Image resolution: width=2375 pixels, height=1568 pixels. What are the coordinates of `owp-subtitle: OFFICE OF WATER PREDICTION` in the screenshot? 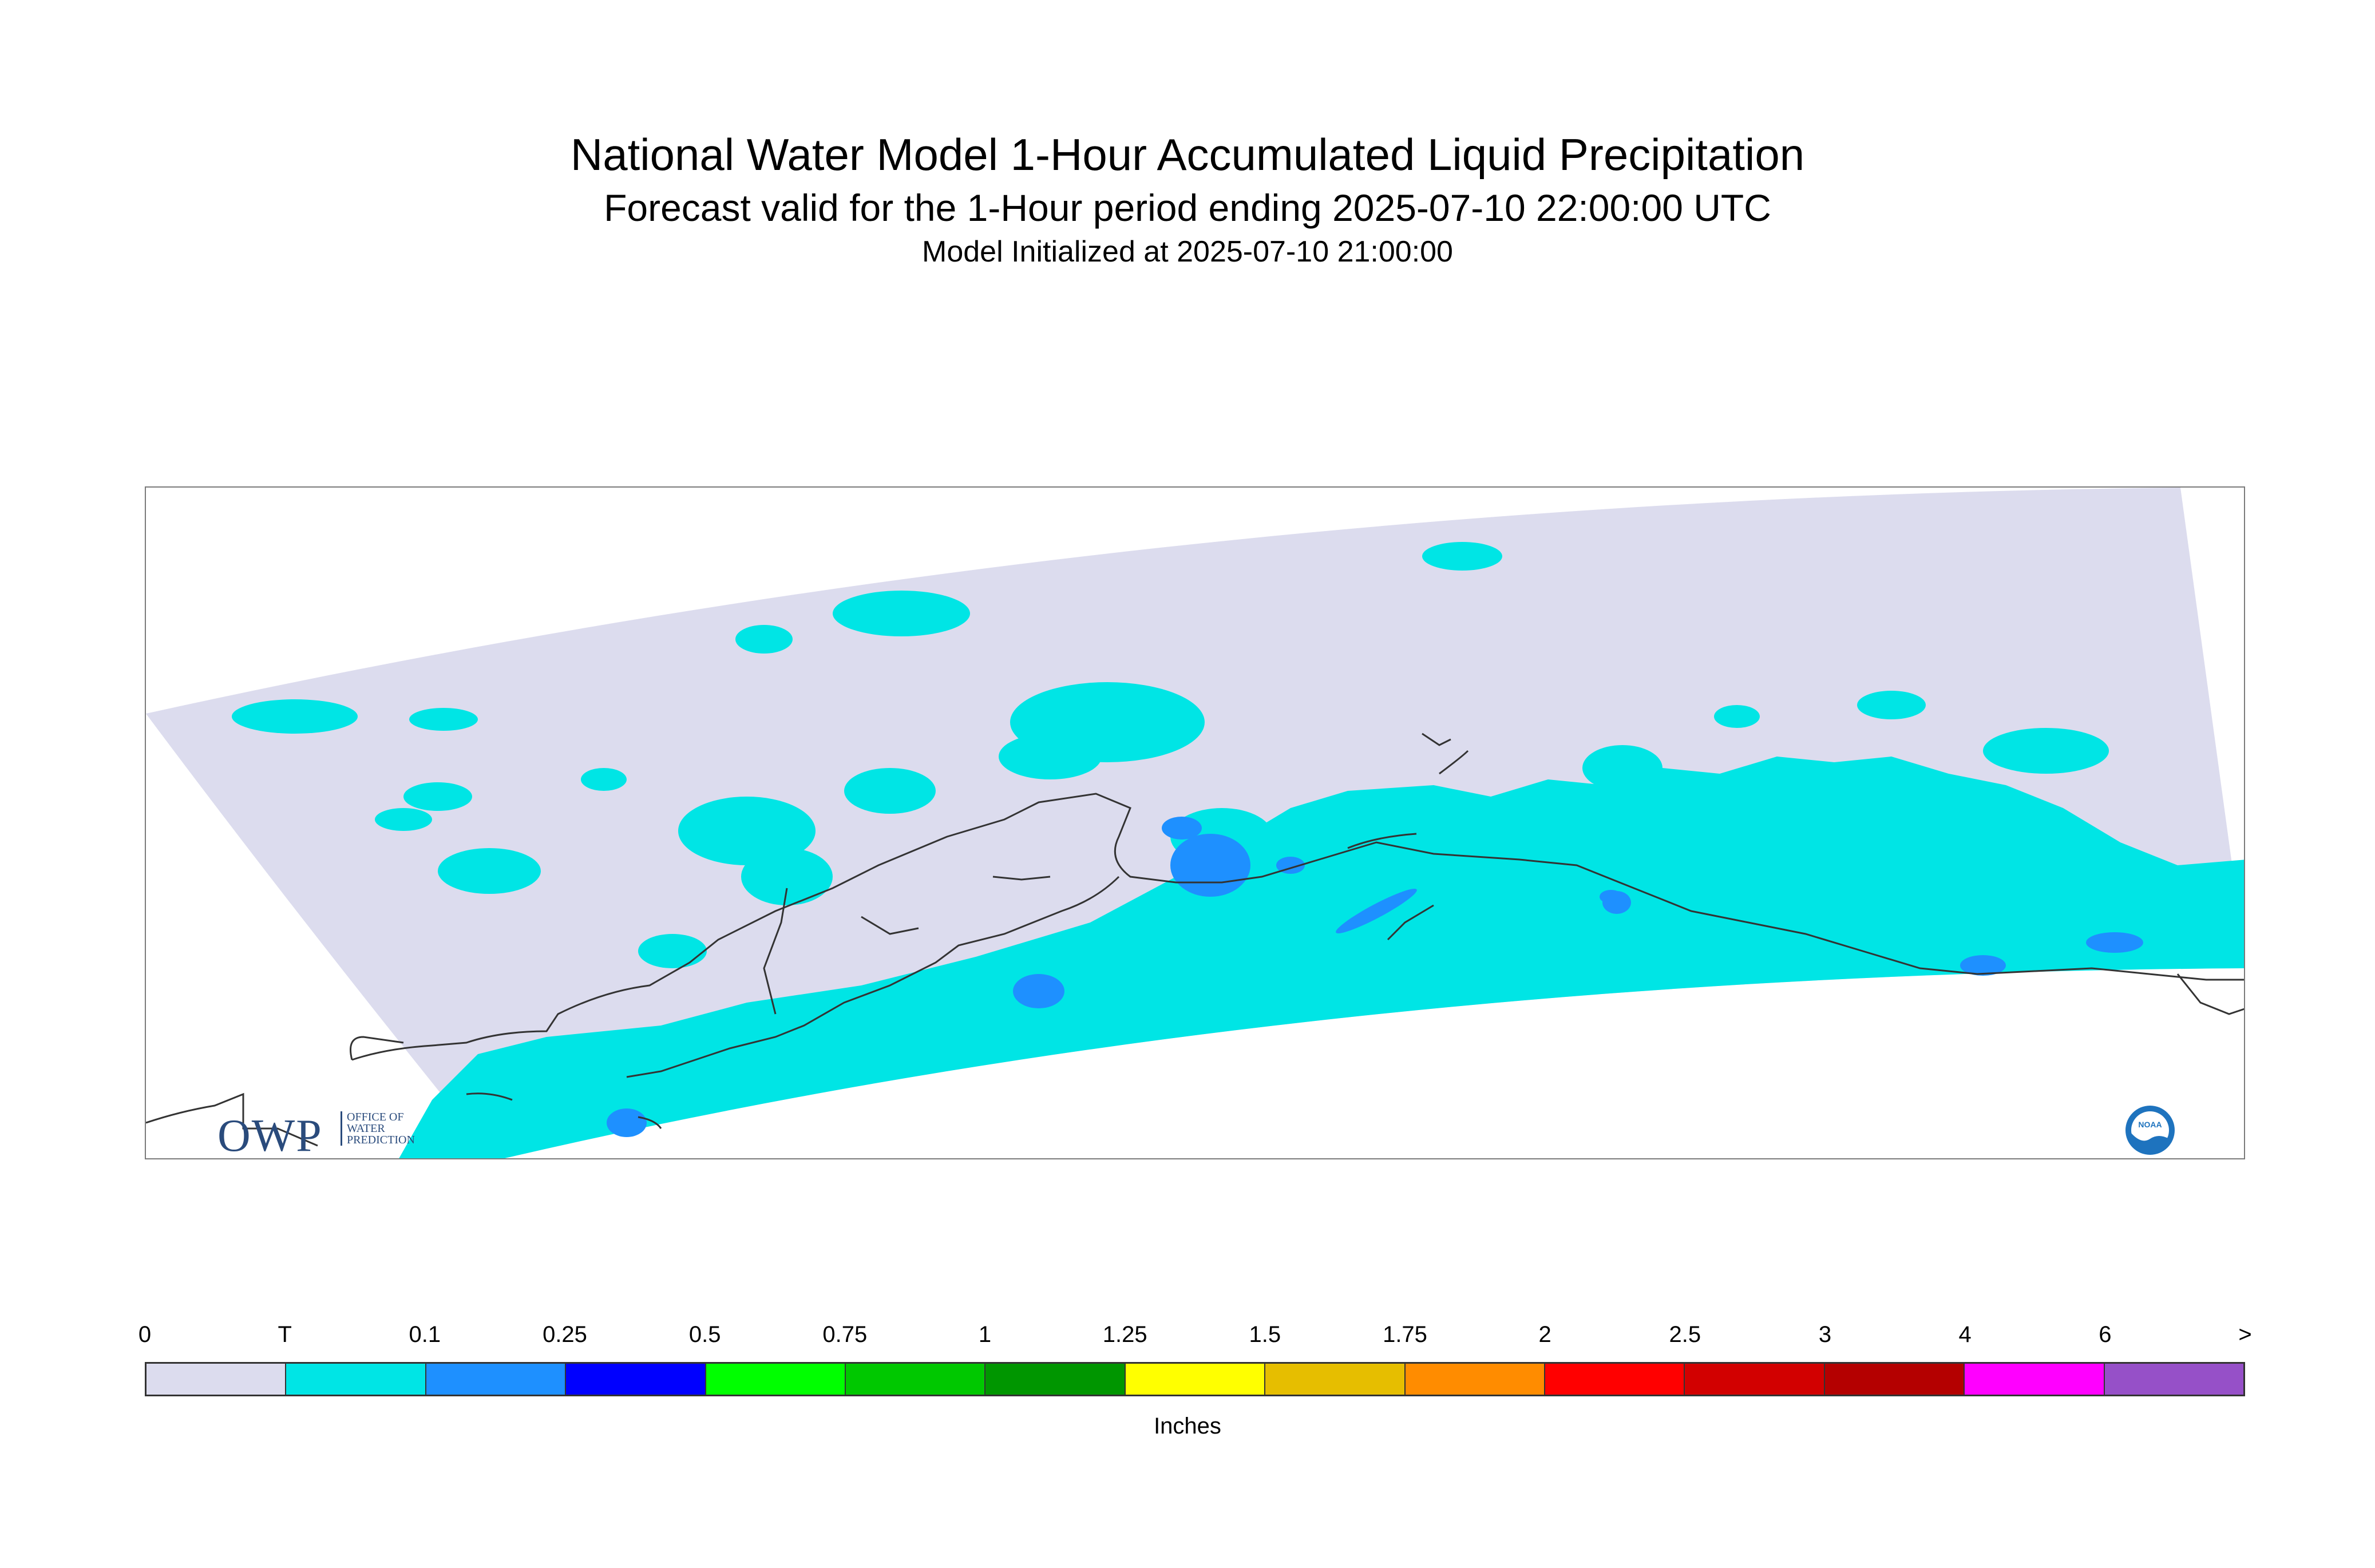 It's located at (378, 1128).